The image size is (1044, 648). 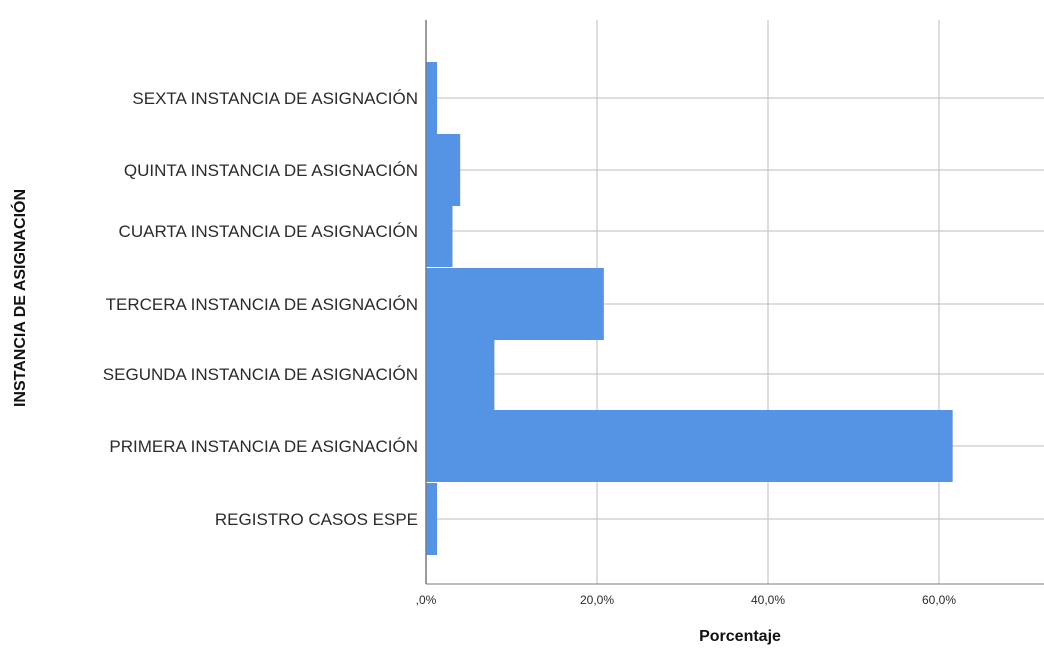 What do you see at coordinates (426, 600) in the screenshot?
I see `x-tick-label: ,0%` at bounding box center [426, 600].